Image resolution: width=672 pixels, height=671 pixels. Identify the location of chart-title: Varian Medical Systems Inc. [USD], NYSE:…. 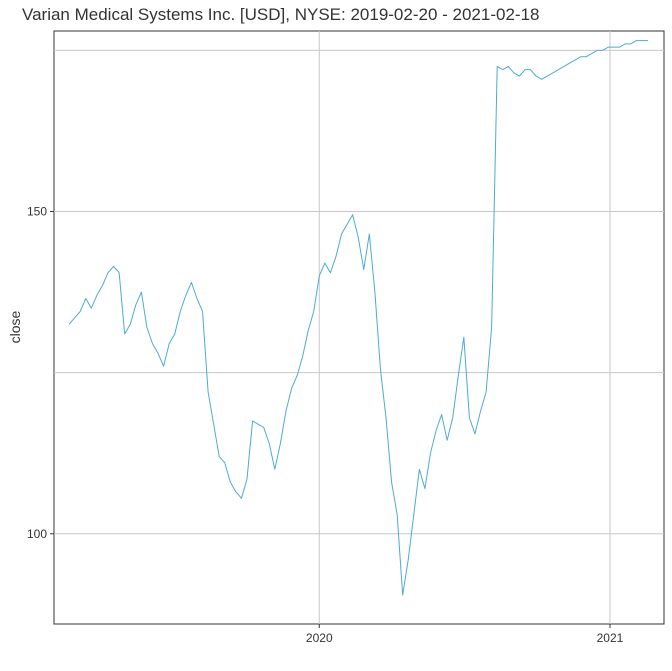
(281, 14).